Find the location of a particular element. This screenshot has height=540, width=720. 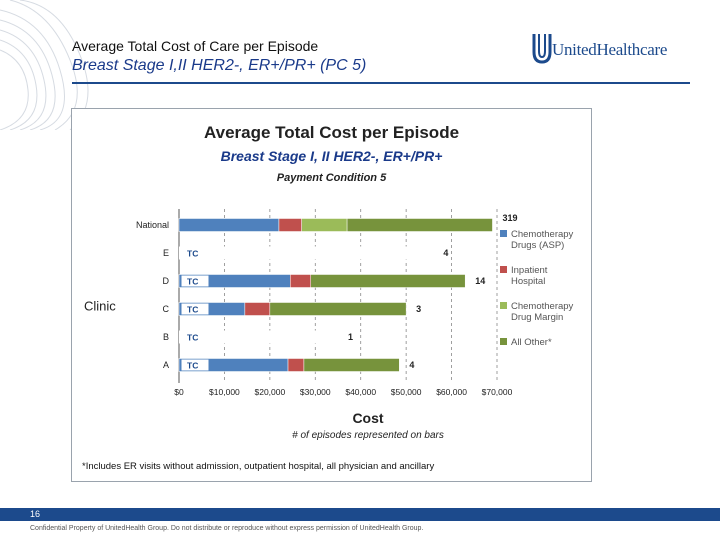

chart-subtitle: Breast Stage I, II HER2-, ER+/PR+ is located at coordinates (331, 156).